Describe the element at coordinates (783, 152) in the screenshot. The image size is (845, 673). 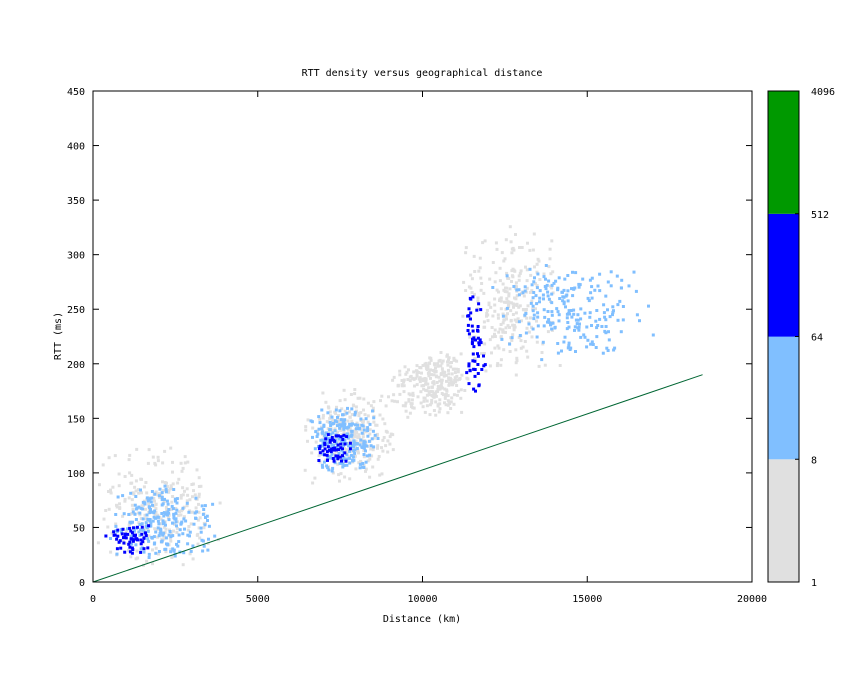
I see `colorbar-band` at that location.